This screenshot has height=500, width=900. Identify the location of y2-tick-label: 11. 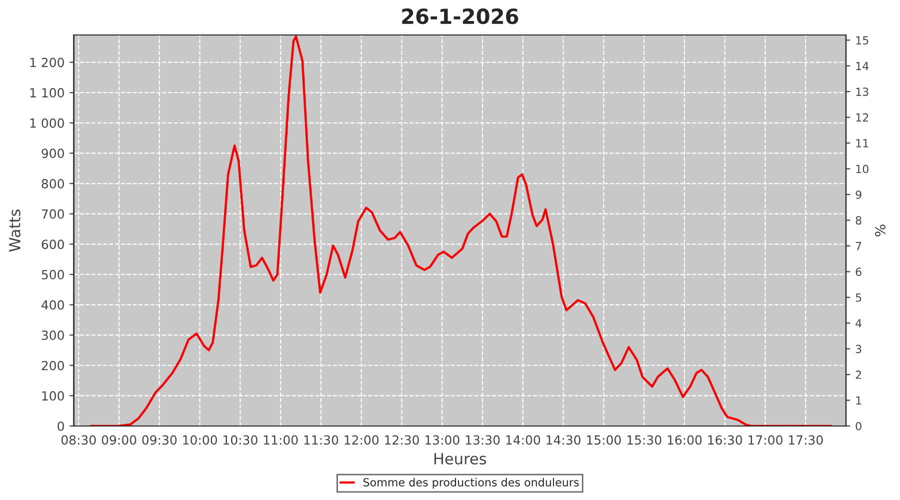
(862, 143).